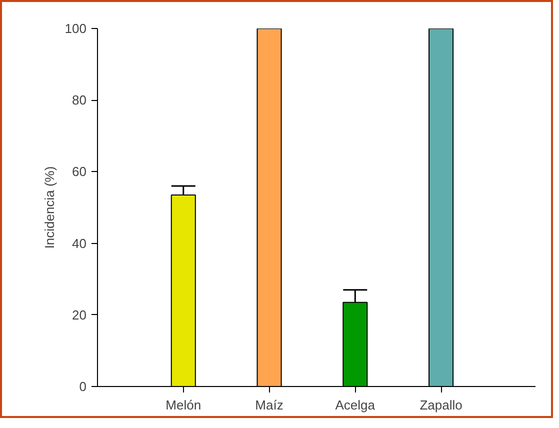  What do you see at coordinates (49, 207) in the screenshot?
I see `y-axis-title: Incidencia (%)` at bounding box center [49, 207].